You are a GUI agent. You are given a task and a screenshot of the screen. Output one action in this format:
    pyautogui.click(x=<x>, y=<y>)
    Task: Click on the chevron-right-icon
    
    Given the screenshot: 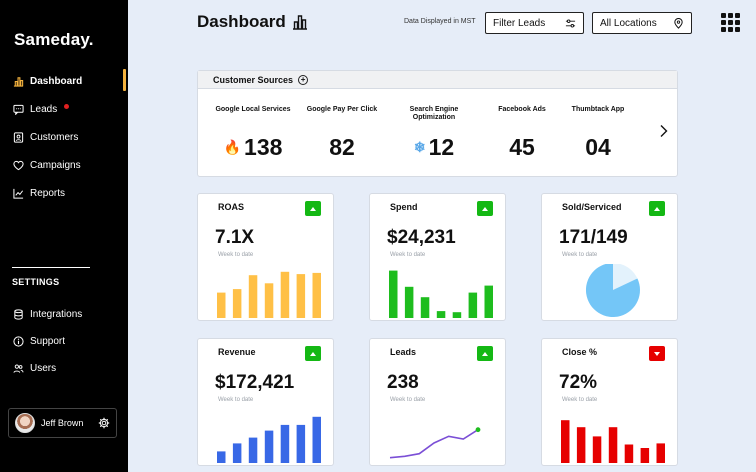 What is the action you would take?
    pyautogui.click(x=664, y=131)
    